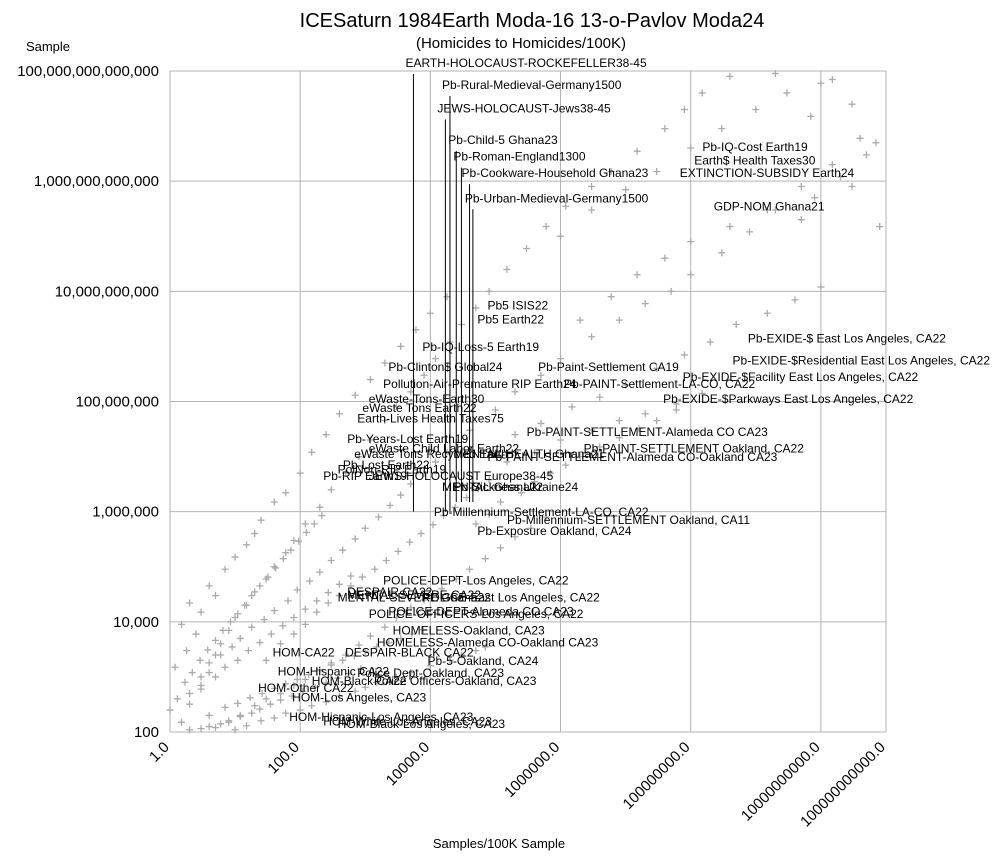 The height and width of the screenshot is (860, 993). I want to click on y-tick-label: 10,000, so click(136, 622).